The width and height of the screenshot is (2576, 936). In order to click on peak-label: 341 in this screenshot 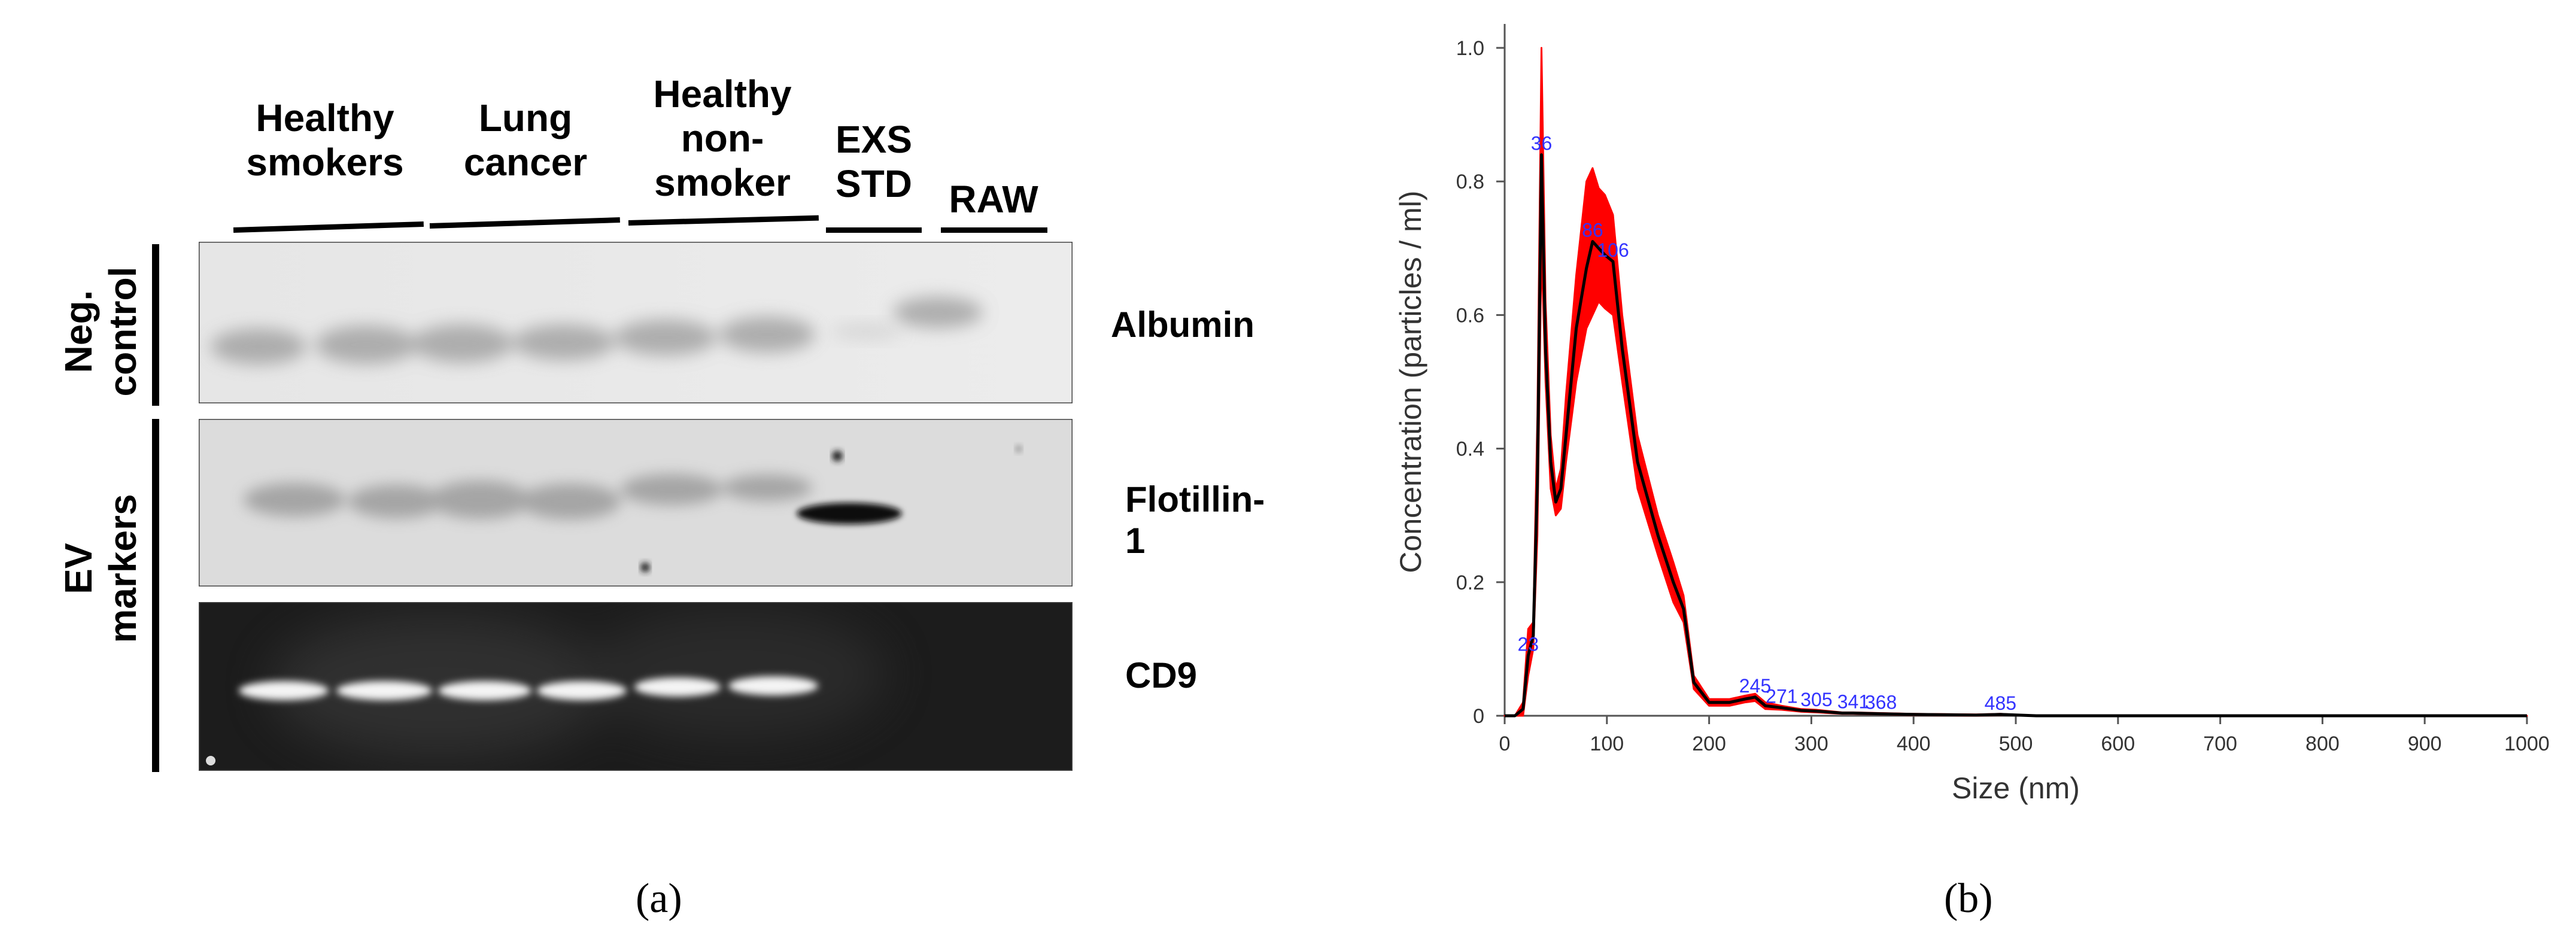, I will do `click(1853, 702)`.